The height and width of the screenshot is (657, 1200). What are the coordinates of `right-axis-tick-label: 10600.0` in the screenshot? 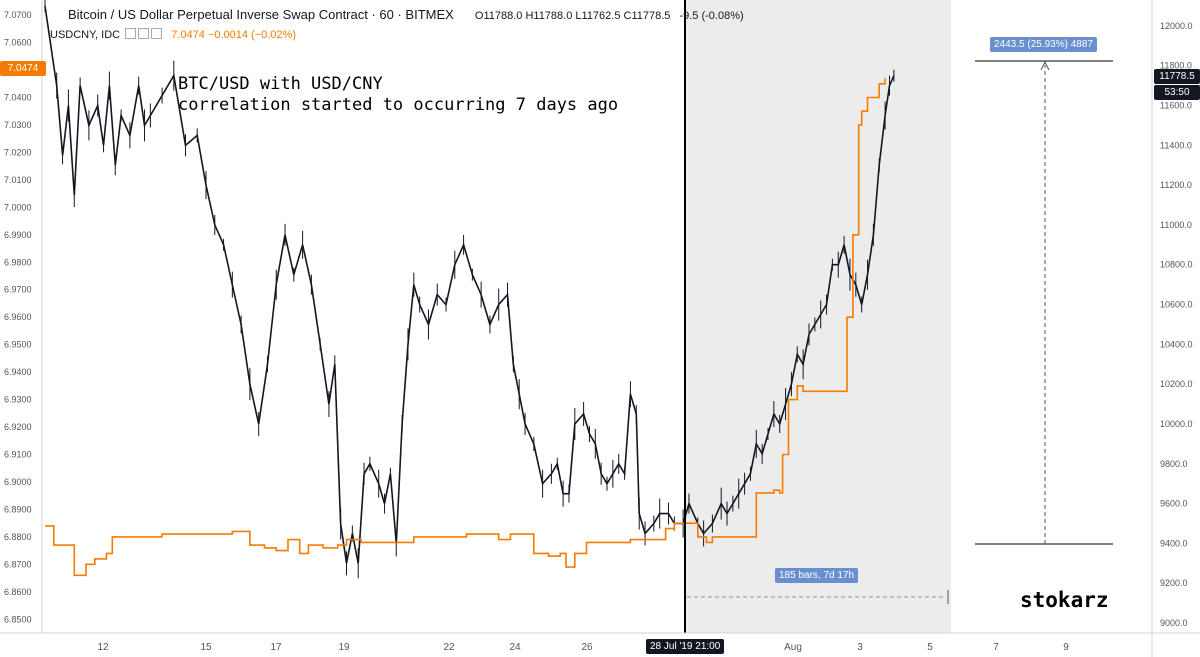 It's located at (1176, 305).